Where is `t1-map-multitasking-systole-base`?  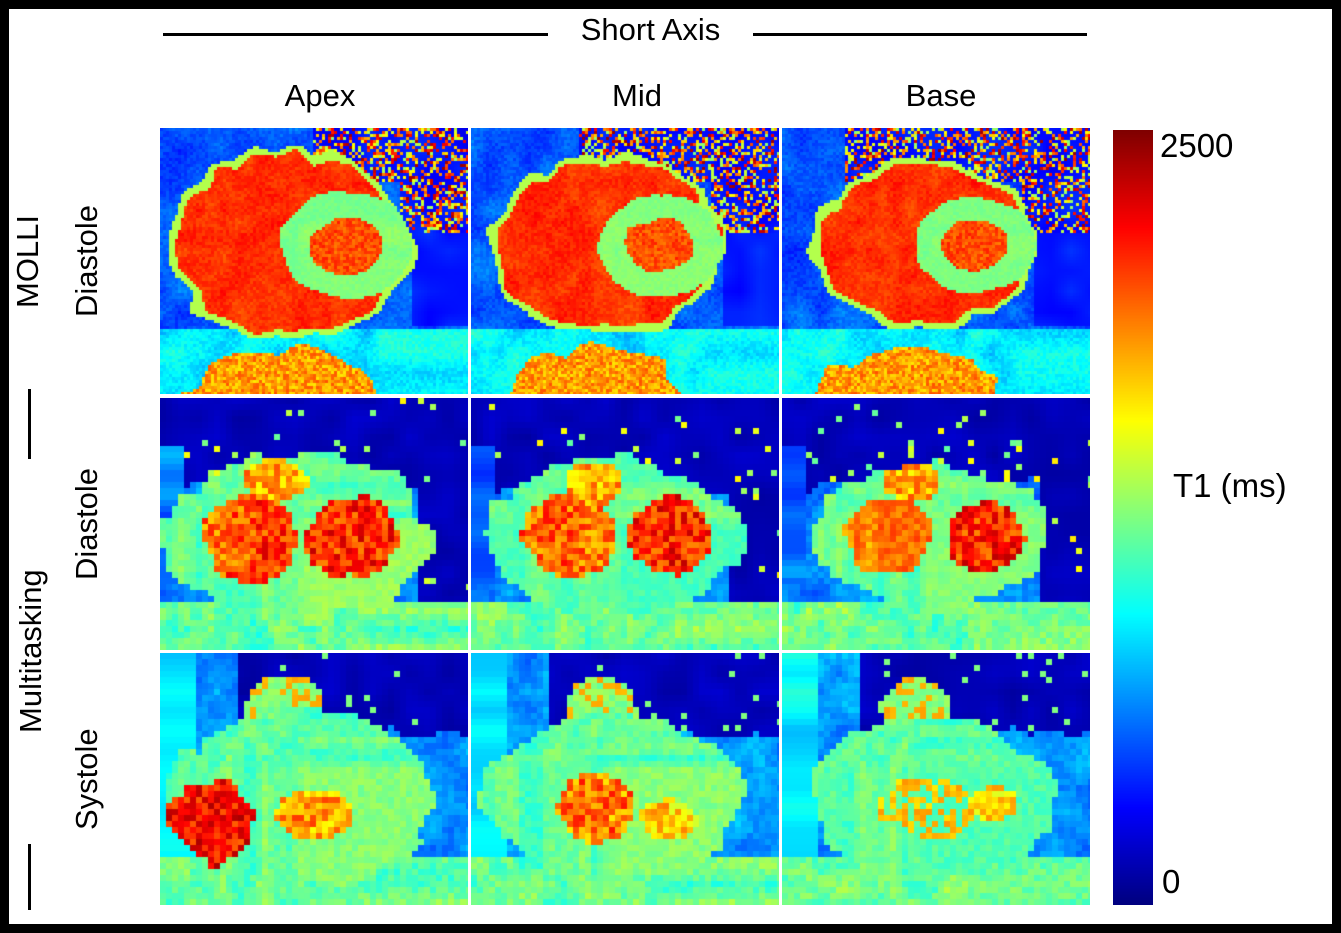 t1-map-multitasking-systole-base is located at coordinates (936, 779).